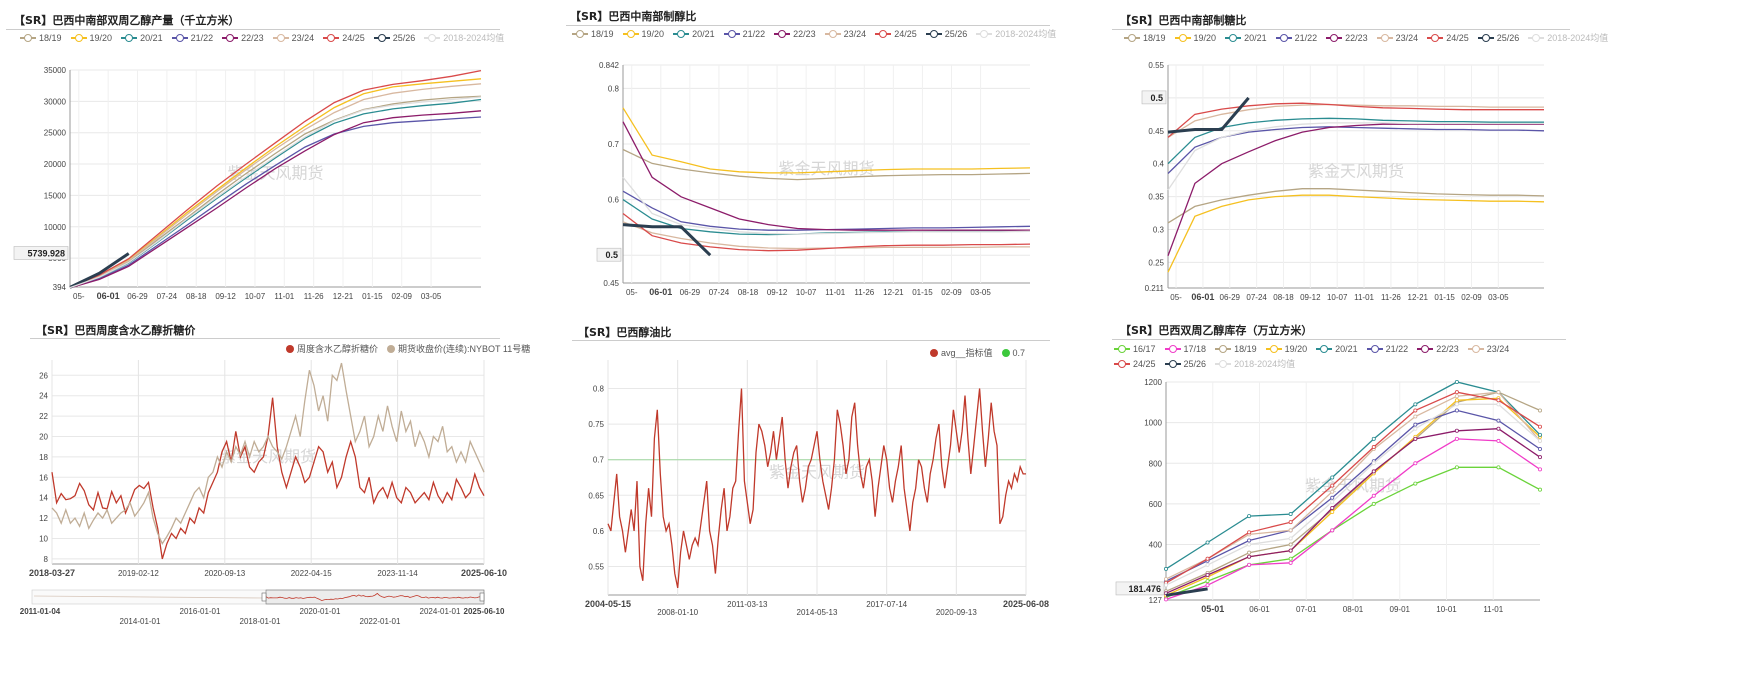 The height and width of the screenshot is (697, 1748). I want to click on legend-item: 期货收盘价(连续):NYBOT 11号糖, so click(458, 348).